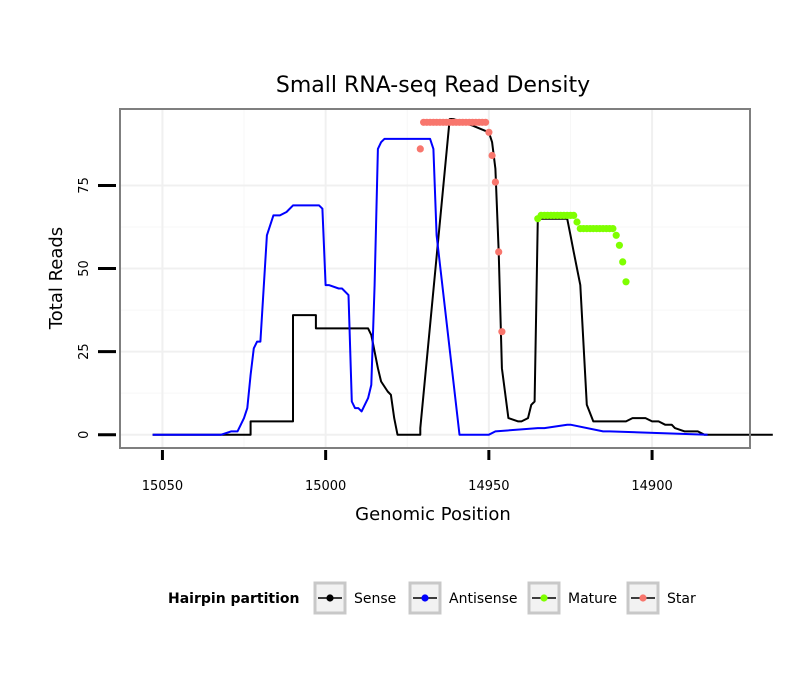 This screenshot has height=690, width=810. Describe the element at coordinates (375, 599) in the screenshot. I see `legend-label-sense: Sense` at that location.